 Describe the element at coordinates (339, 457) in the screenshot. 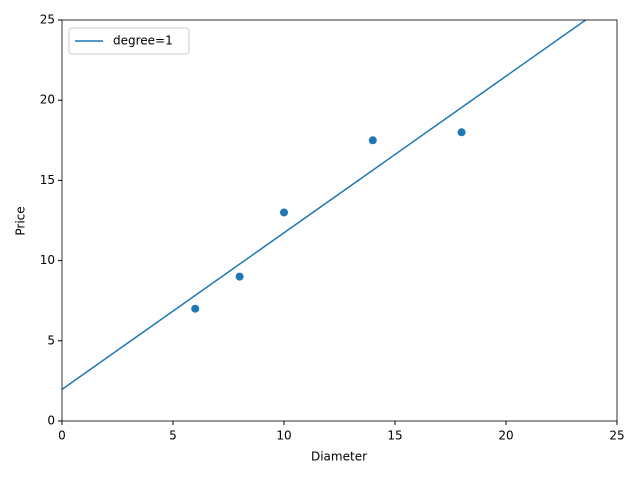

I see `x-axis-label: Diameter` at that location.